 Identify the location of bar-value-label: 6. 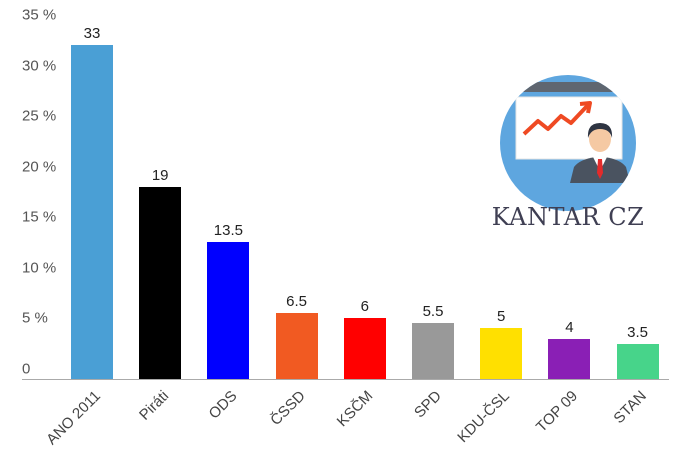
(364, 307).